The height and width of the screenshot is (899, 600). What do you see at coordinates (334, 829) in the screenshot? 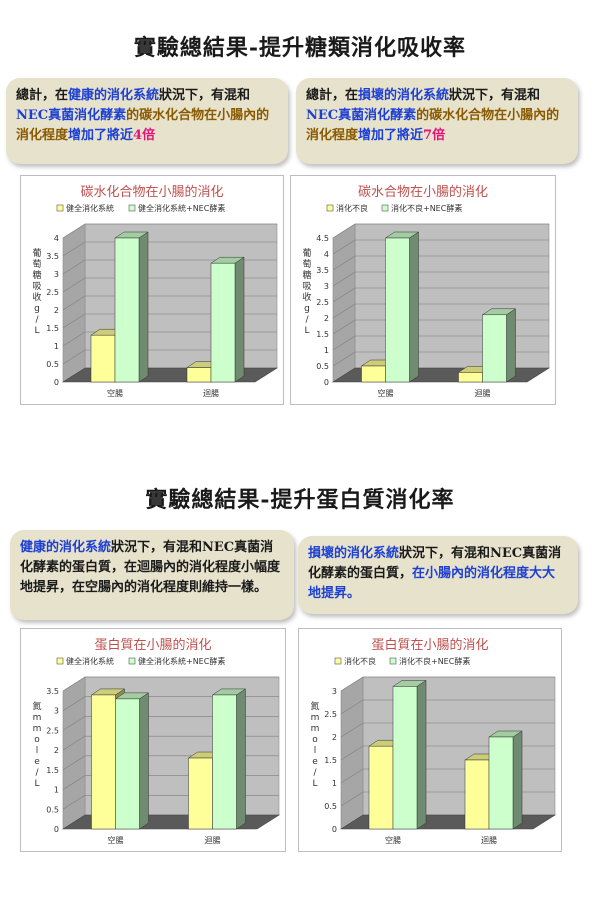
I see `y-tick-label: 0` at bounding box center [334, 829].